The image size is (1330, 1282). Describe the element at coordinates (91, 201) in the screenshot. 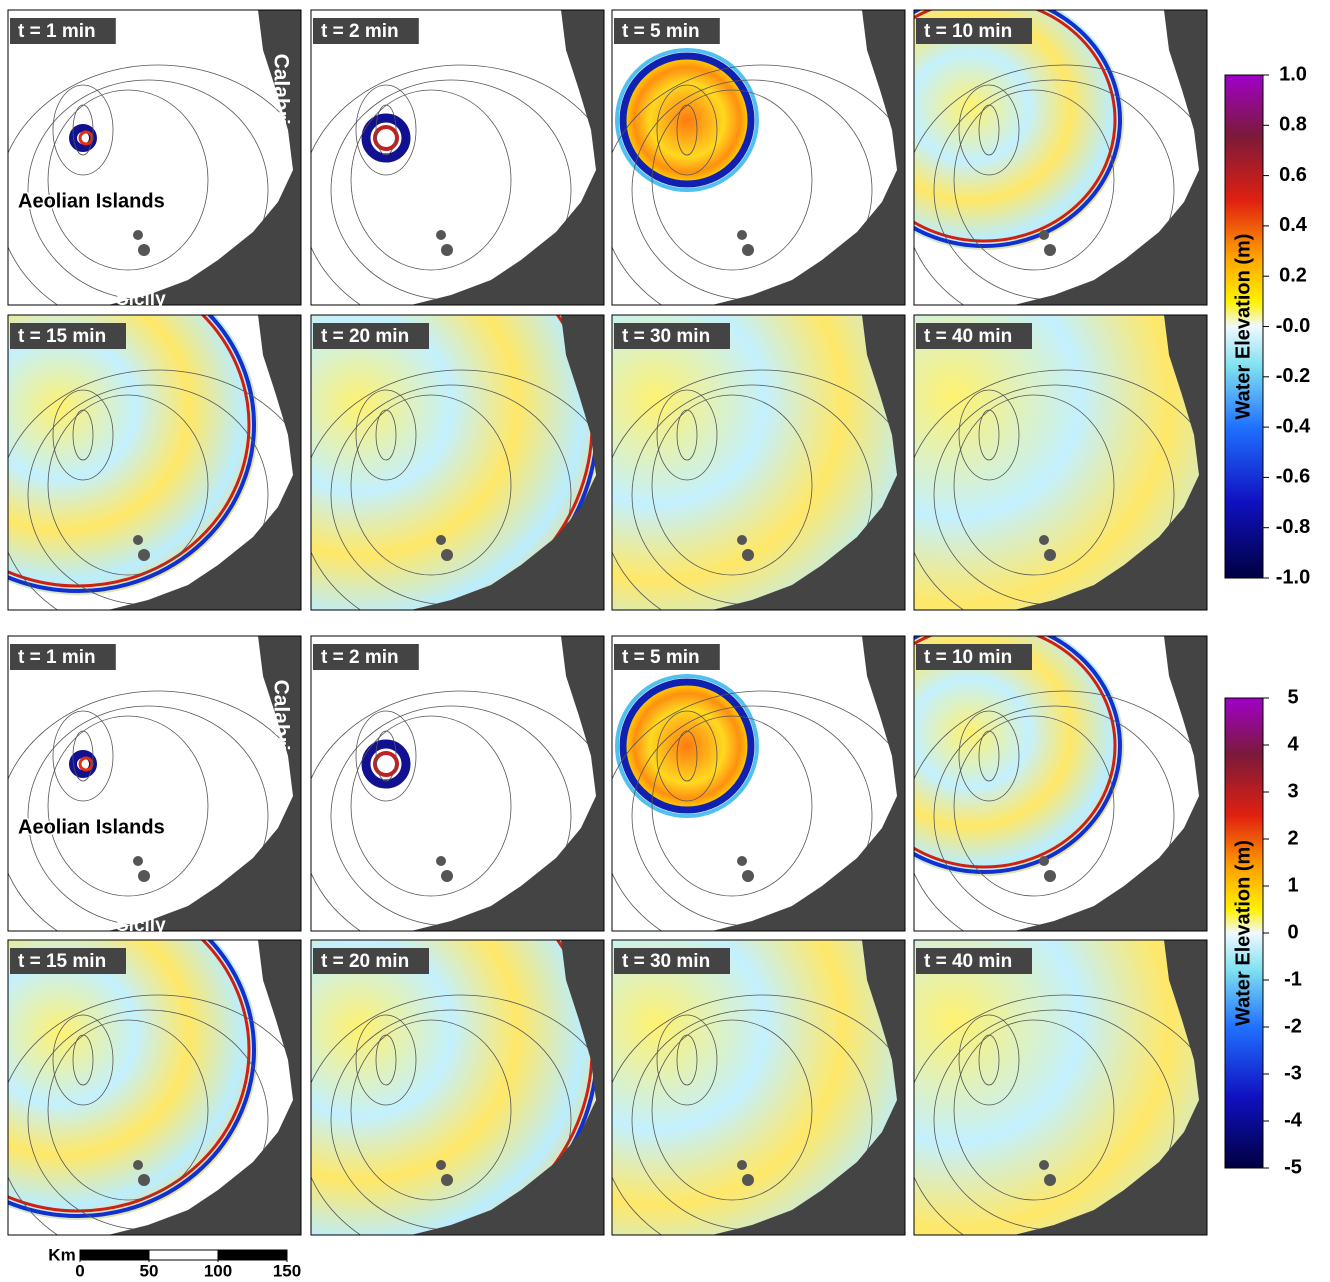

I see `place-label: Aeolian Islands` at that location.